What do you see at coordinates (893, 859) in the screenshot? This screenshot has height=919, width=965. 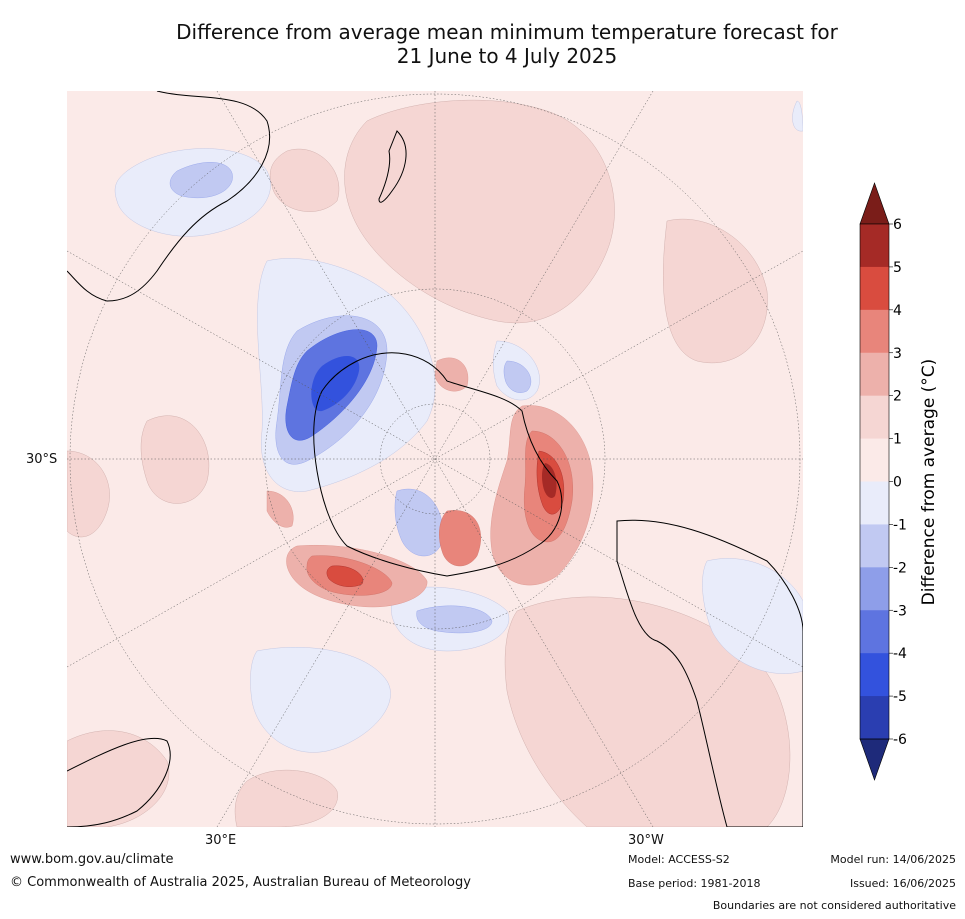 I see `model-run-date: Model run: 14/06/2025` at bounding box center [893, 859].